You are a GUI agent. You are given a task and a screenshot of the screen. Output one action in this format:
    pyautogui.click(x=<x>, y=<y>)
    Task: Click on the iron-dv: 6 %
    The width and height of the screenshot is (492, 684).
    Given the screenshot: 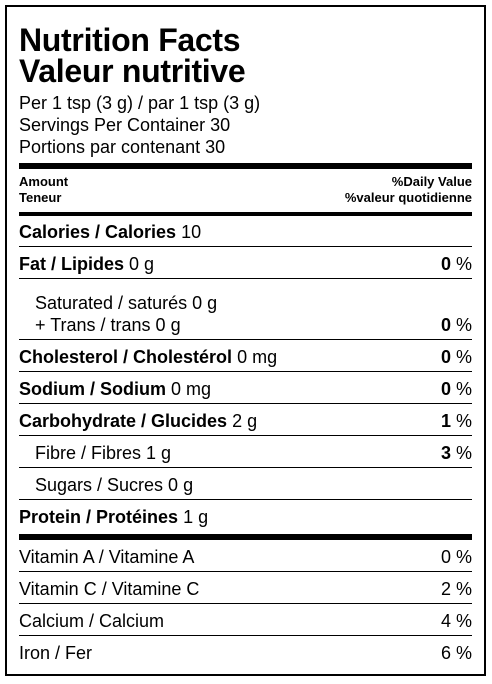 What is the action you would take?
    pyautogui.click(x=456, y=653)
    